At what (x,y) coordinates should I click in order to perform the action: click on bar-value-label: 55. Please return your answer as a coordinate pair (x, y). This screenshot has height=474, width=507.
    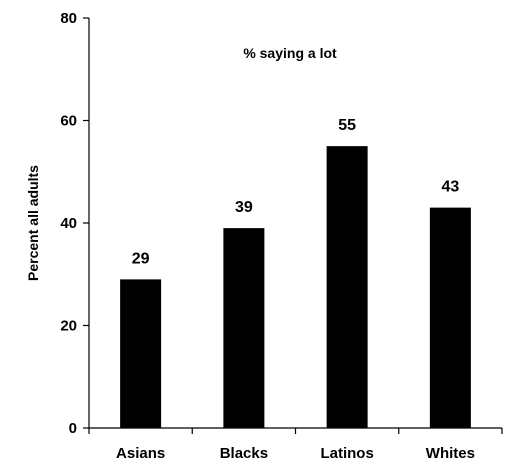
    Looking at the image, I should click on (347, 125).